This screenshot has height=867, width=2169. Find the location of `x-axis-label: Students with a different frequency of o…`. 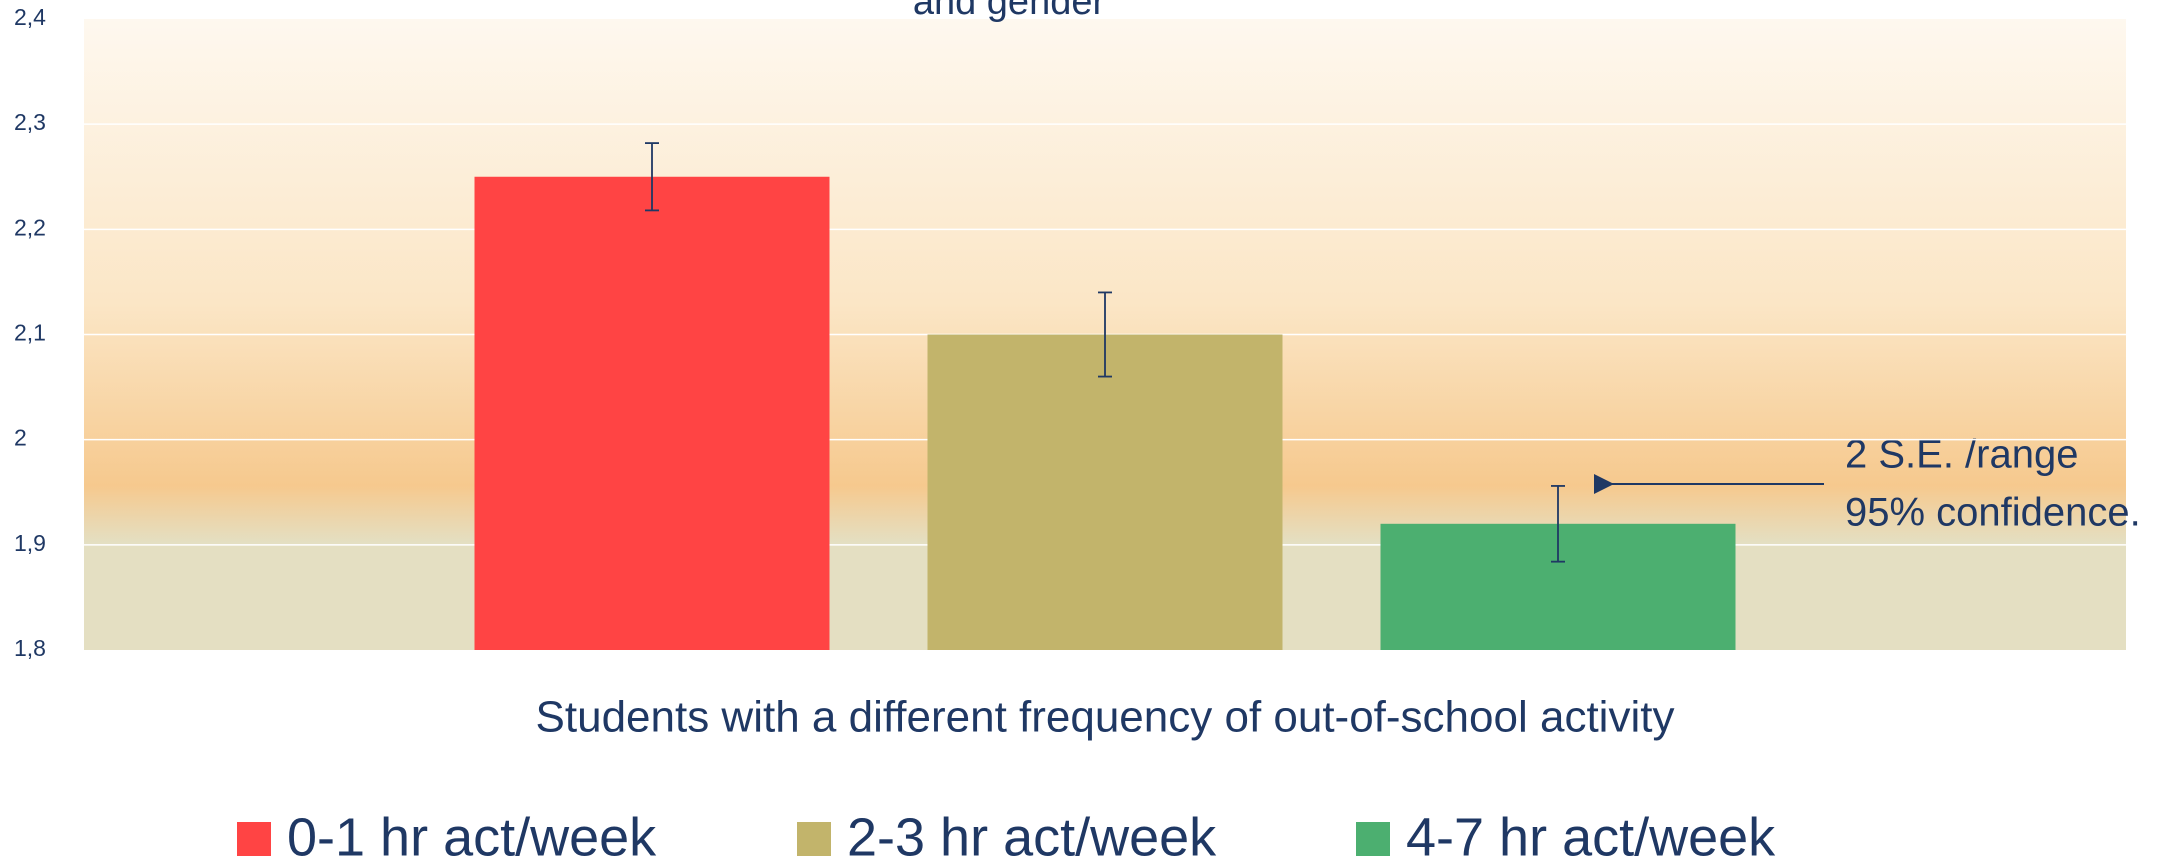

x-axis-label: Students with a different frequency of o… is located at coordinates (1105, 717).